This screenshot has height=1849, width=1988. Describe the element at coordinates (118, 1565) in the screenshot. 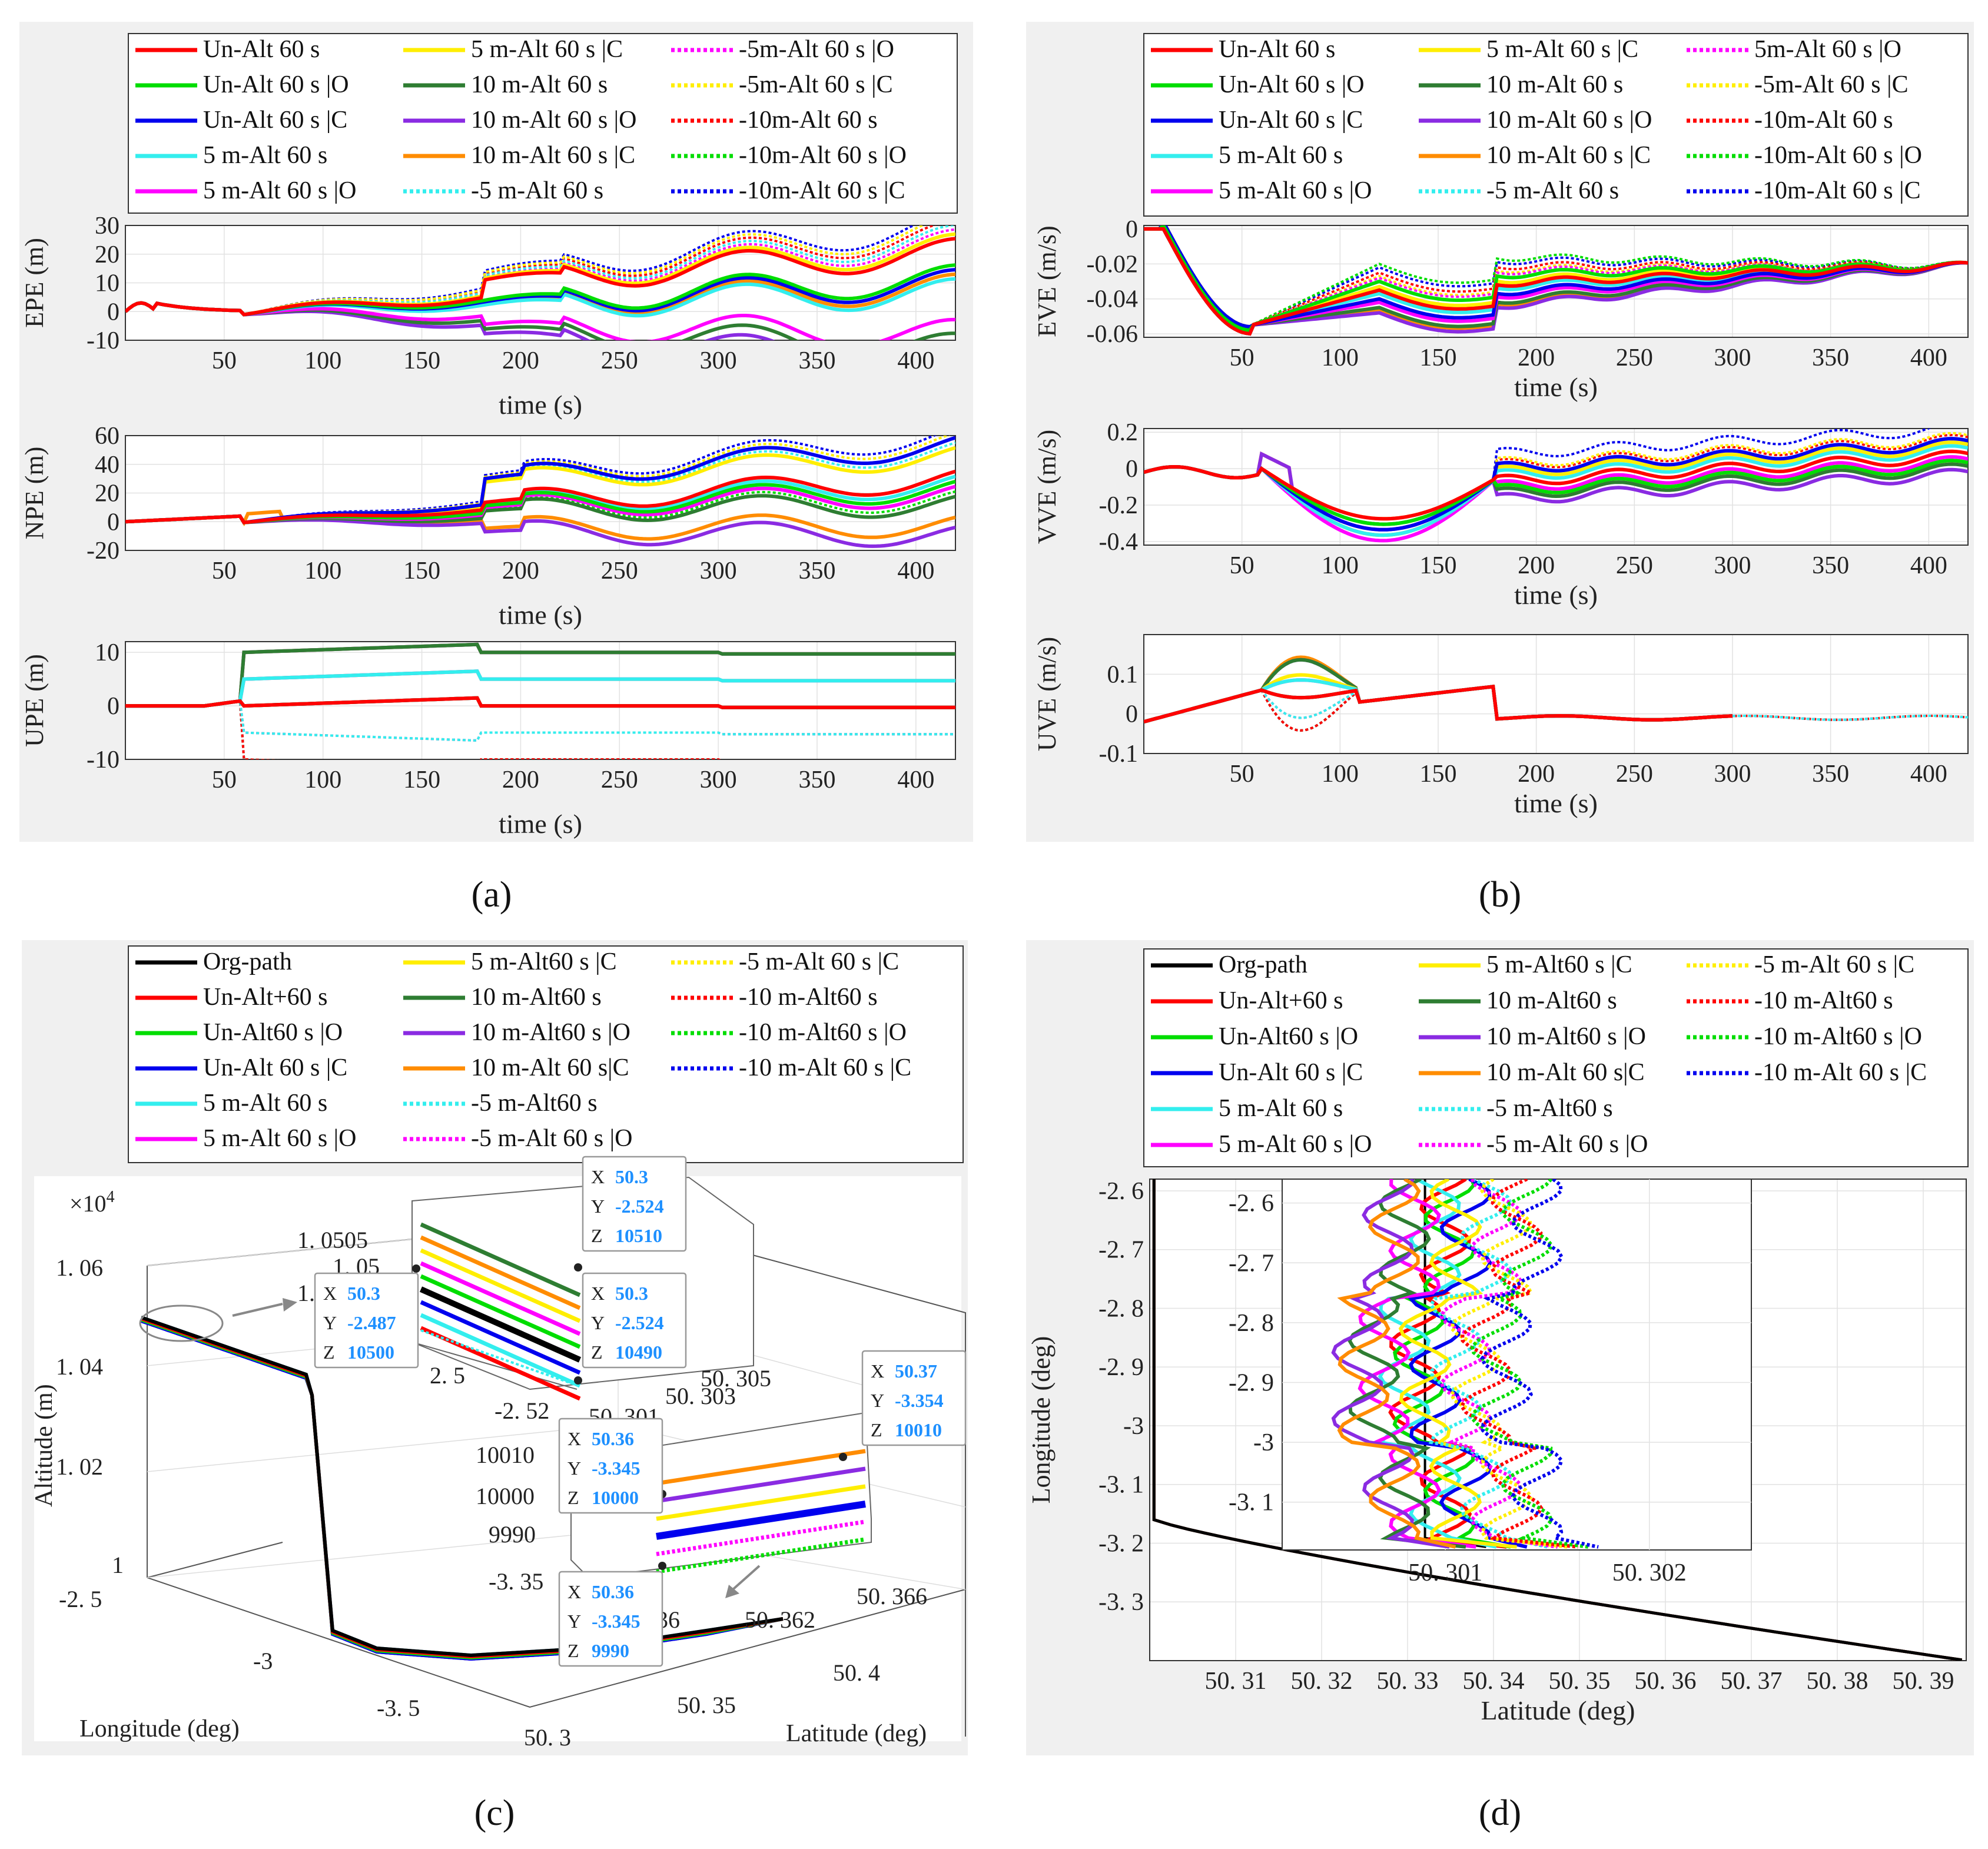

I see `z-tick-4: 1` at that location.